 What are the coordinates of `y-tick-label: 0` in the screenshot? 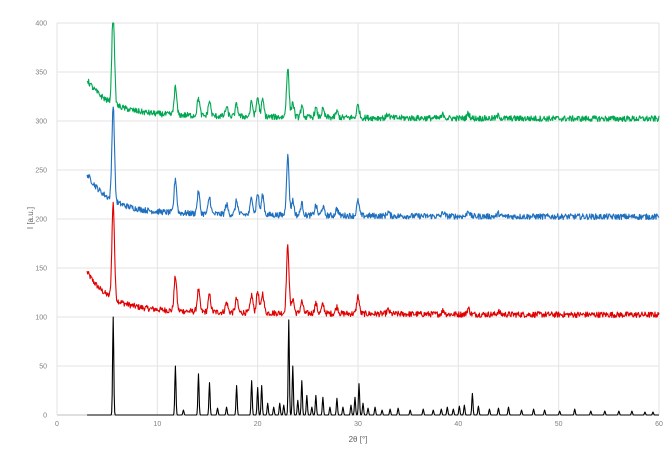 It's located at (45, 416).